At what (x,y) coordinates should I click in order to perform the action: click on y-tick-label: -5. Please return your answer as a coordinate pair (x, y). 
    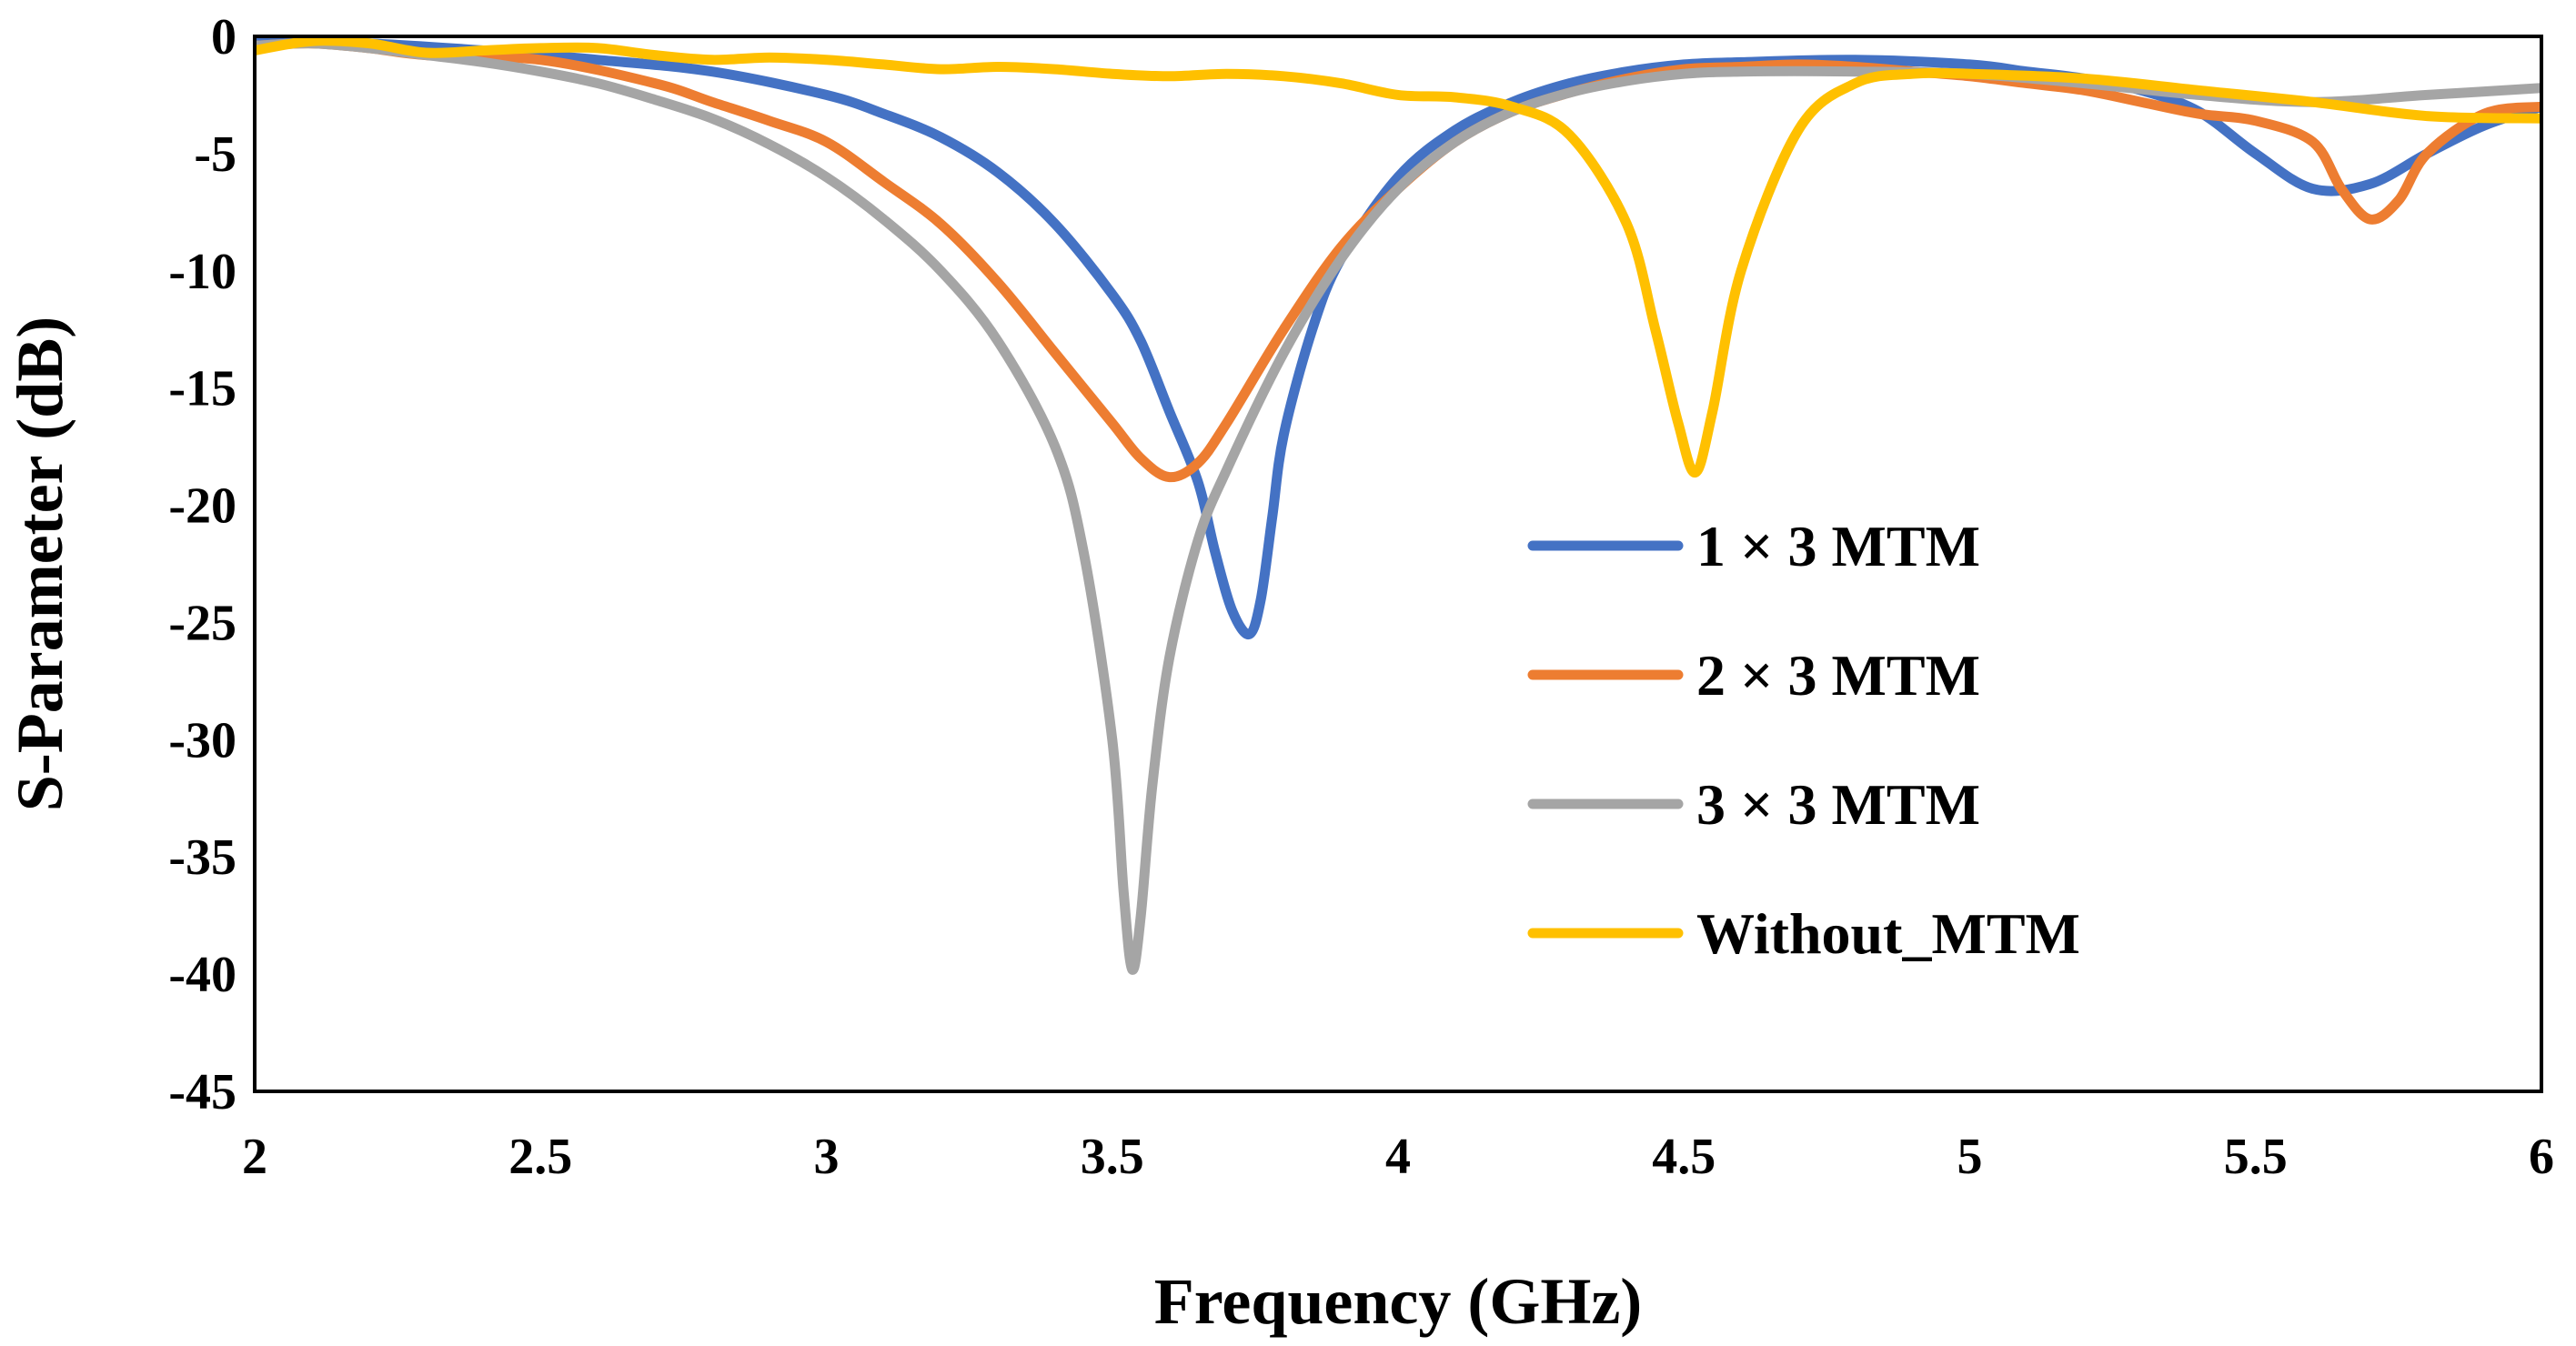
    Looking at the image, I should click on (215, 154).